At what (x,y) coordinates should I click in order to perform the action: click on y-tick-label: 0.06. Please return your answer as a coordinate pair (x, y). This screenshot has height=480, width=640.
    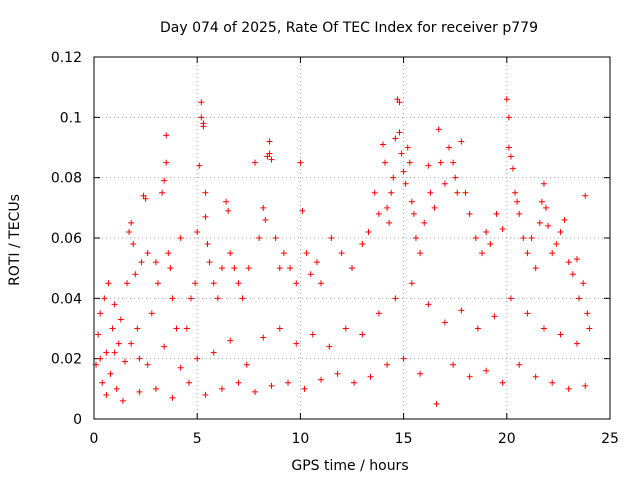
    Looking at the image, I should click on (66, 239).